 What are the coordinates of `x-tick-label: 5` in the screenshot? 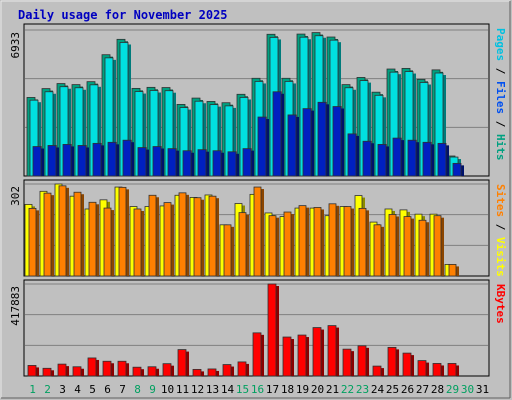 It's located at (92, 389).